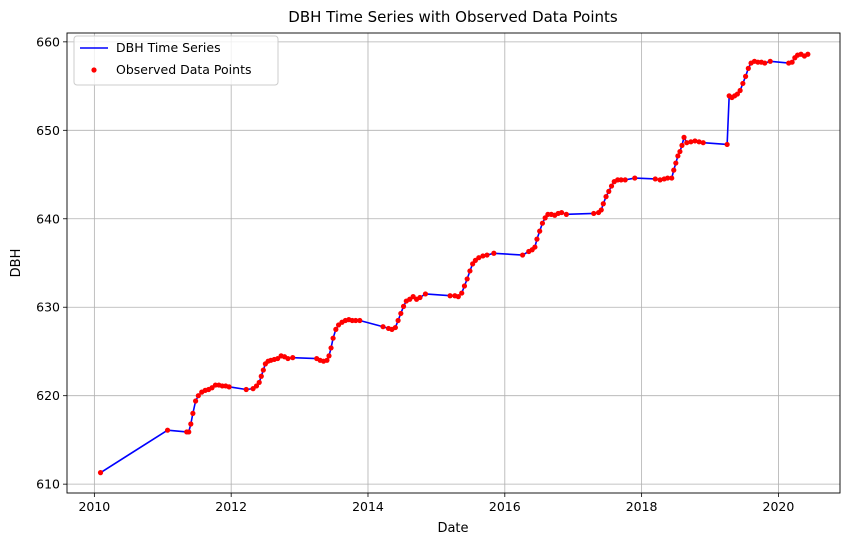 The height and width of the screenshot is (545, 850). I want to click on x-tick-label: 2020, so click(779, 506).